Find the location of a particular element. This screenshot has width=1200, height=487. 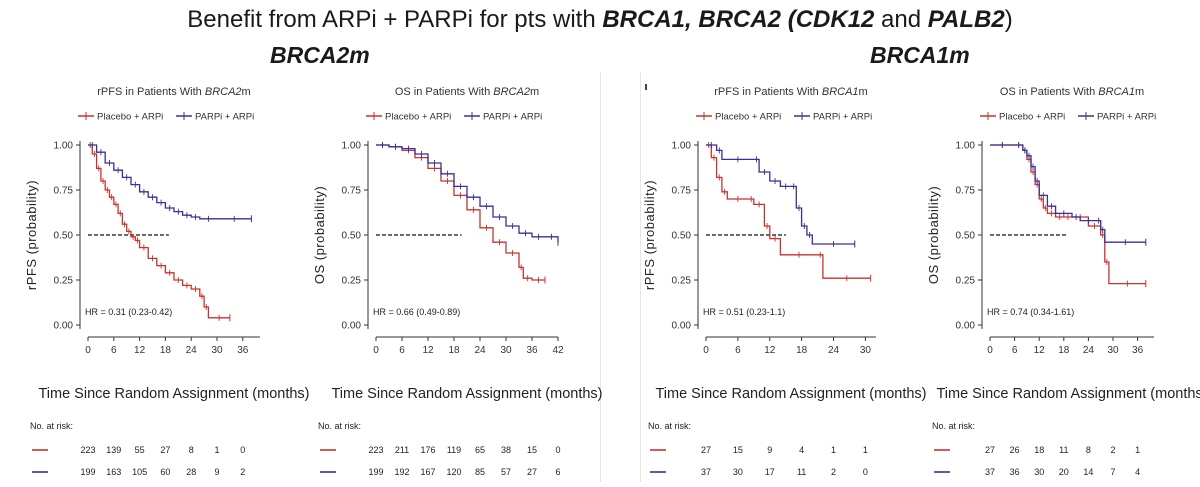

risk-count-placebo: 65 is located at coordinates (480, 450).